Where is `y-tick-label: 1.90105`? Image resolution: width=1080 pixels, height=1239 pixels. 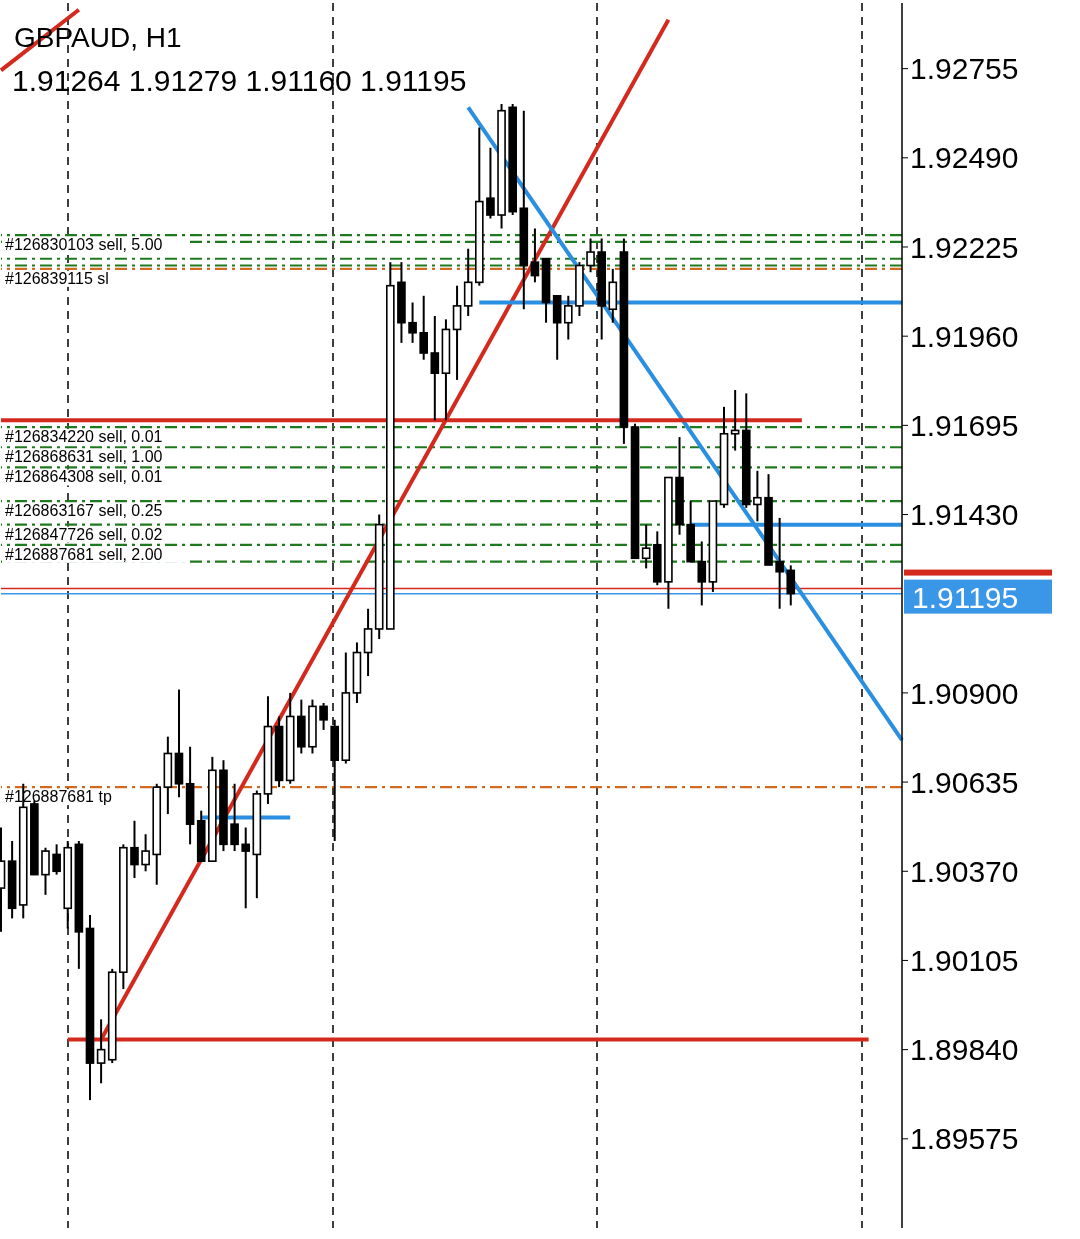 y-tick-label: 1.90105 is located at coordinates (964, 961).